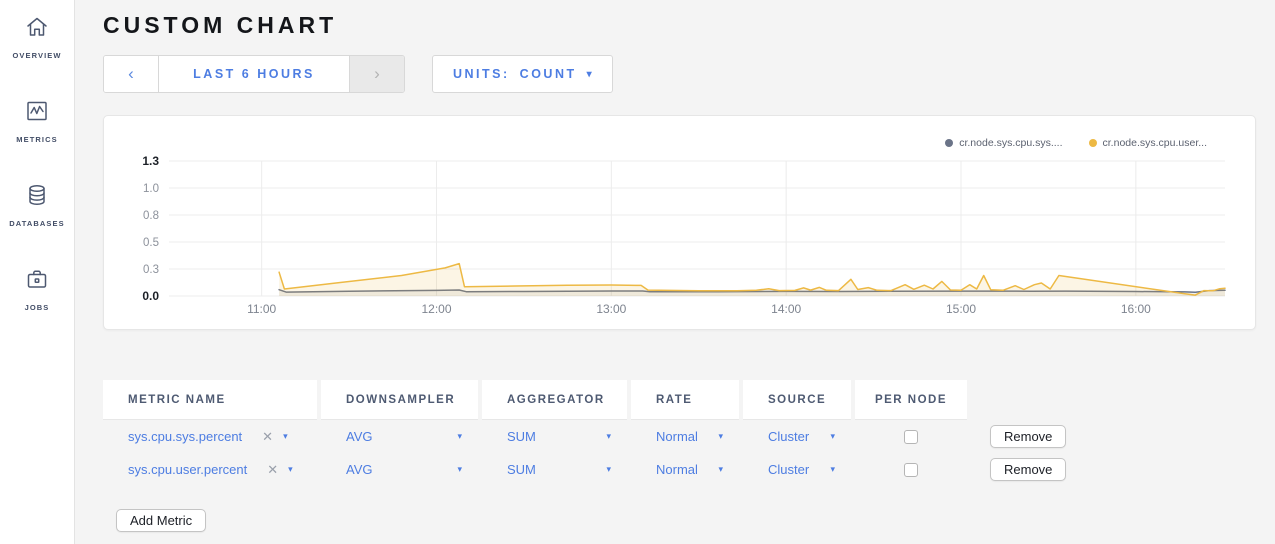  I want to click on svg-text: 11:00, so click(261, 309).